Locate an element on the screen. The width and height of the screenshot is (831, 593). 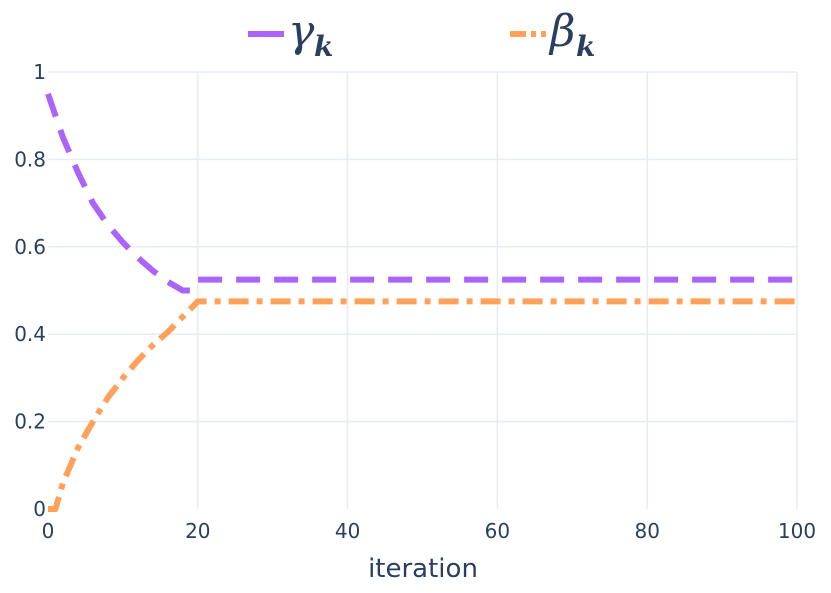
x-tick-label: 0 is located at coordinates (48, 531).